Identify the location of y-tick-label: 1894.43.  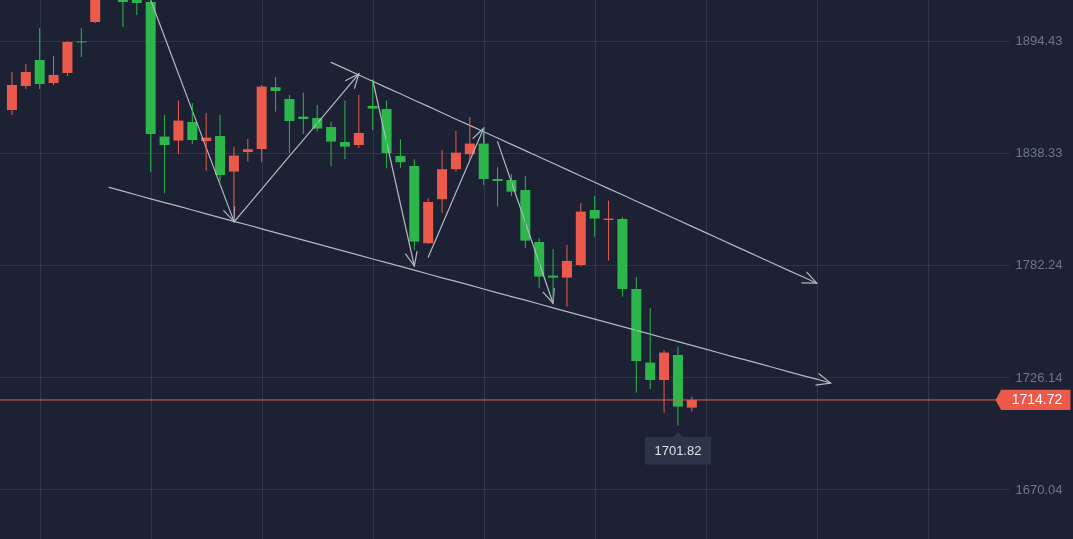
(1039, 41).